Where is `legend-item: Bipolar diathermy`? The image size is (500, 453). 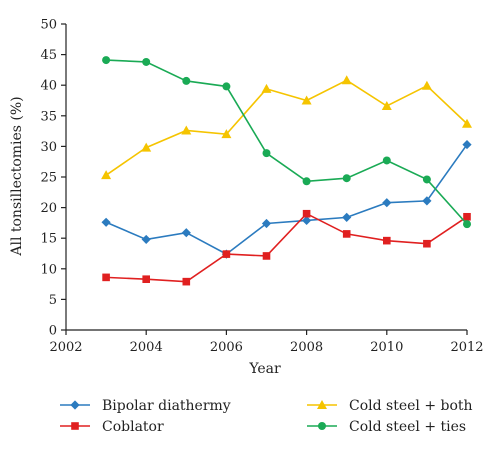 legend-item: Bipolar diathermy is located at coordinates (145, 406).